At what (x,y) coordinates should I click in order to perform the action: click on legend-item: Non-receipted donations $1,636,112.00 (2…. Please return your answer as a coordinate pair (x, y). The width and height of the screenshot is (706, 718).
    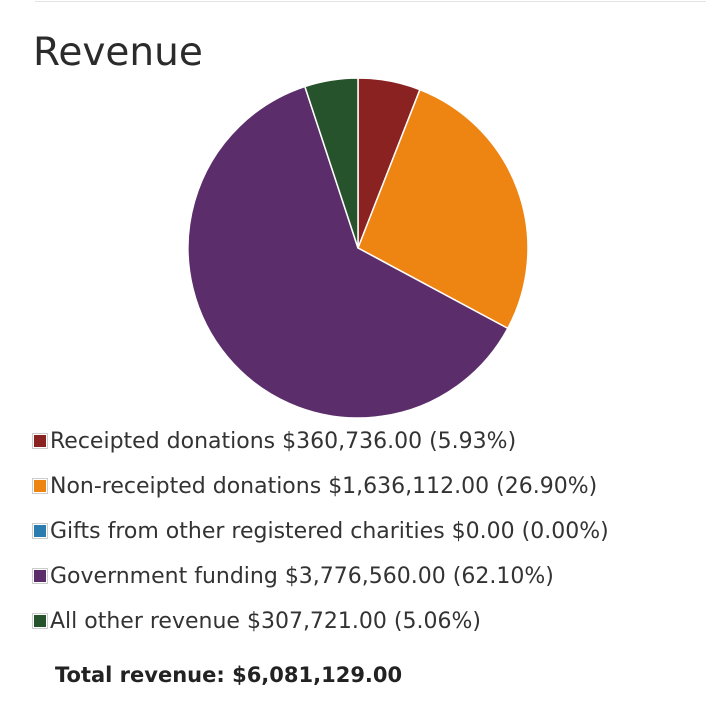
    Looking at the image, I should click on (320, 491).